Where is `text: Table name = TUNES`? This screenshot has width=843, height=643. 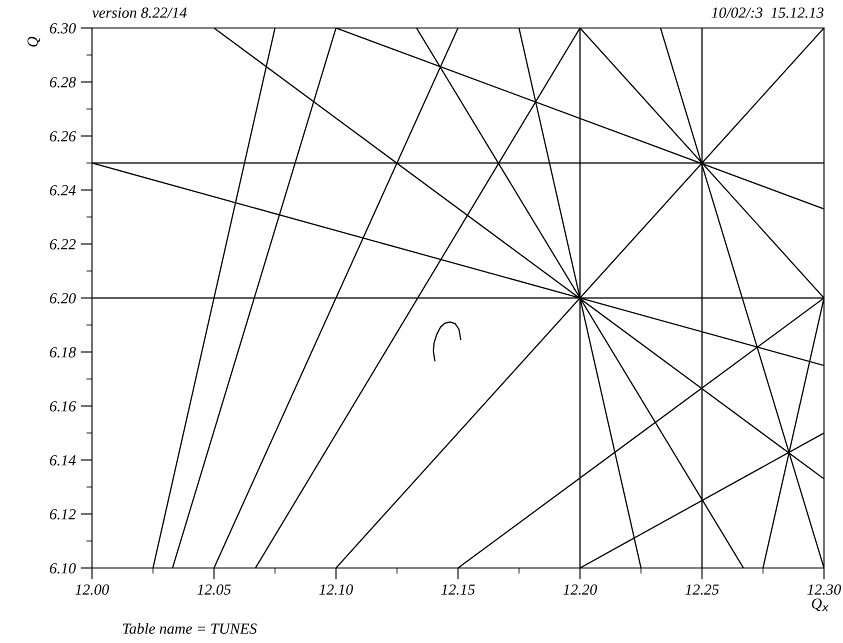
text: Table name = TUNES is located at coordinates (190, 628).